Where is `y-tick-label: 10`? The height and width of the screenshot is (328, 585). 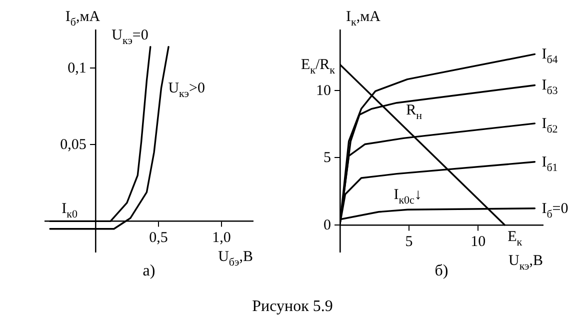 y-tick-label: 10 is located at coordinates (323, 90).